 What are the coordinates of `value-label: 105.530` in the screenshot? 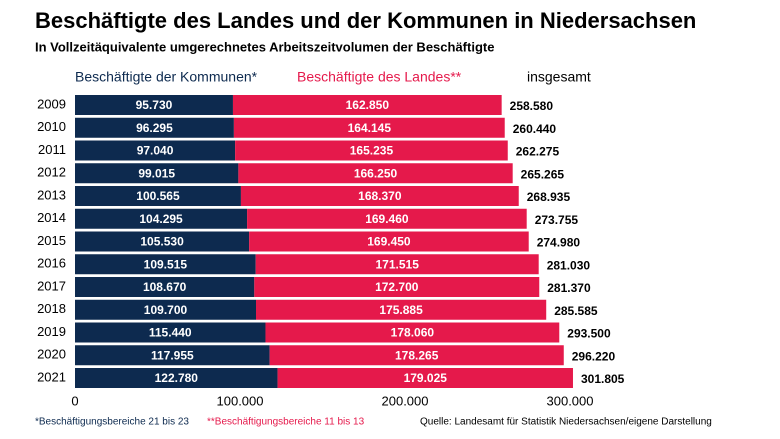 It's located at (162, 242).